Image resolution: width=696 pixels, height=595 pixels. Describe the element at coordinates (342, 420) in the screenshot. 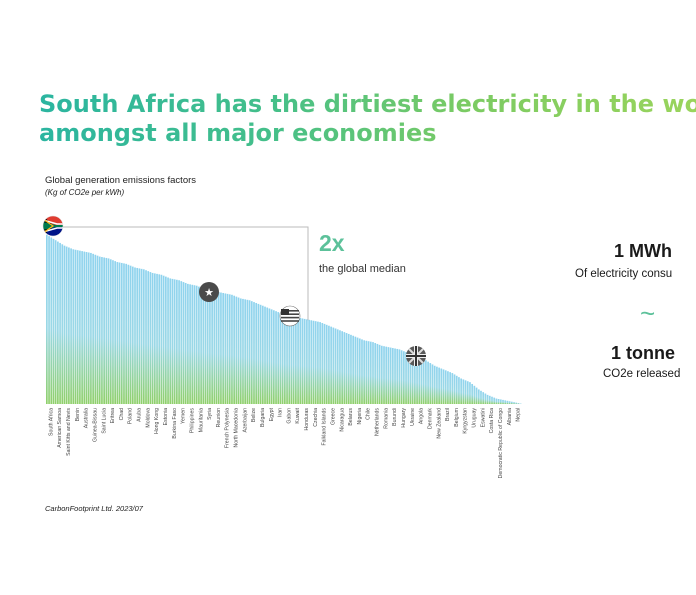

I see `category-label-nicaragua: Nicaragua` at that location.